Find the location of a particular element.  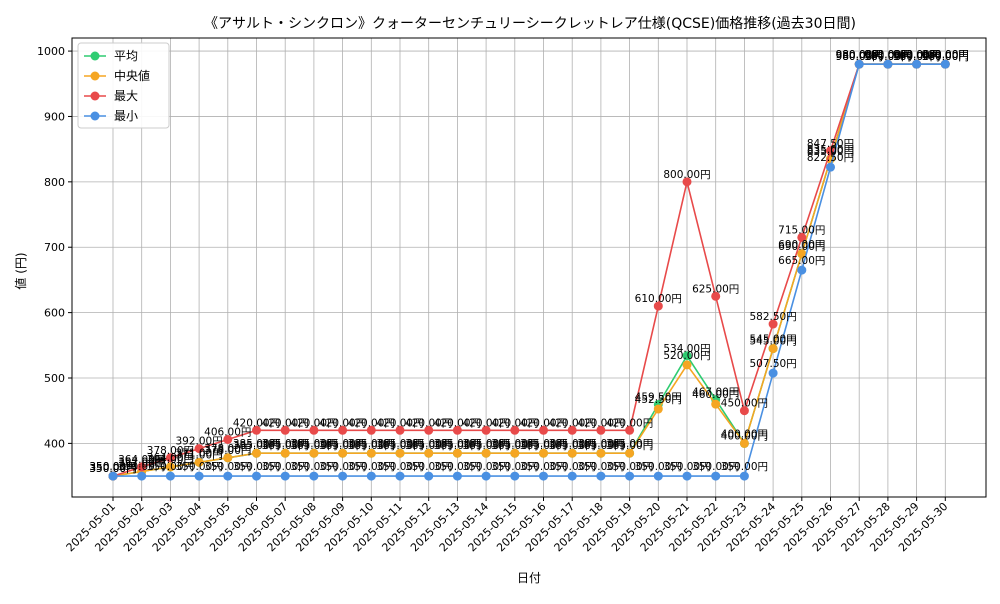

data-label: 835.00円 is located at coordinates (830, 152).